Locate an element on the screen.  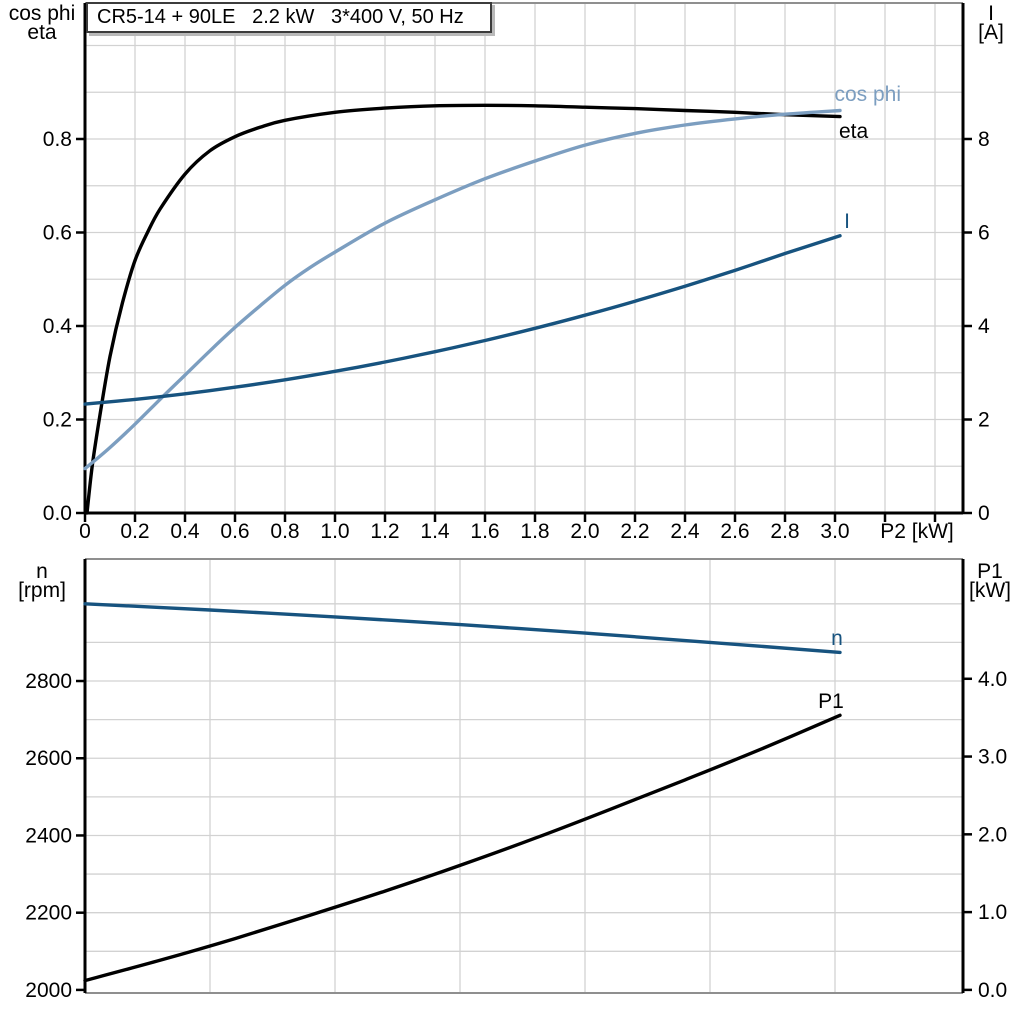
right-tick-label: 6 is located at coordinates (984, 232).